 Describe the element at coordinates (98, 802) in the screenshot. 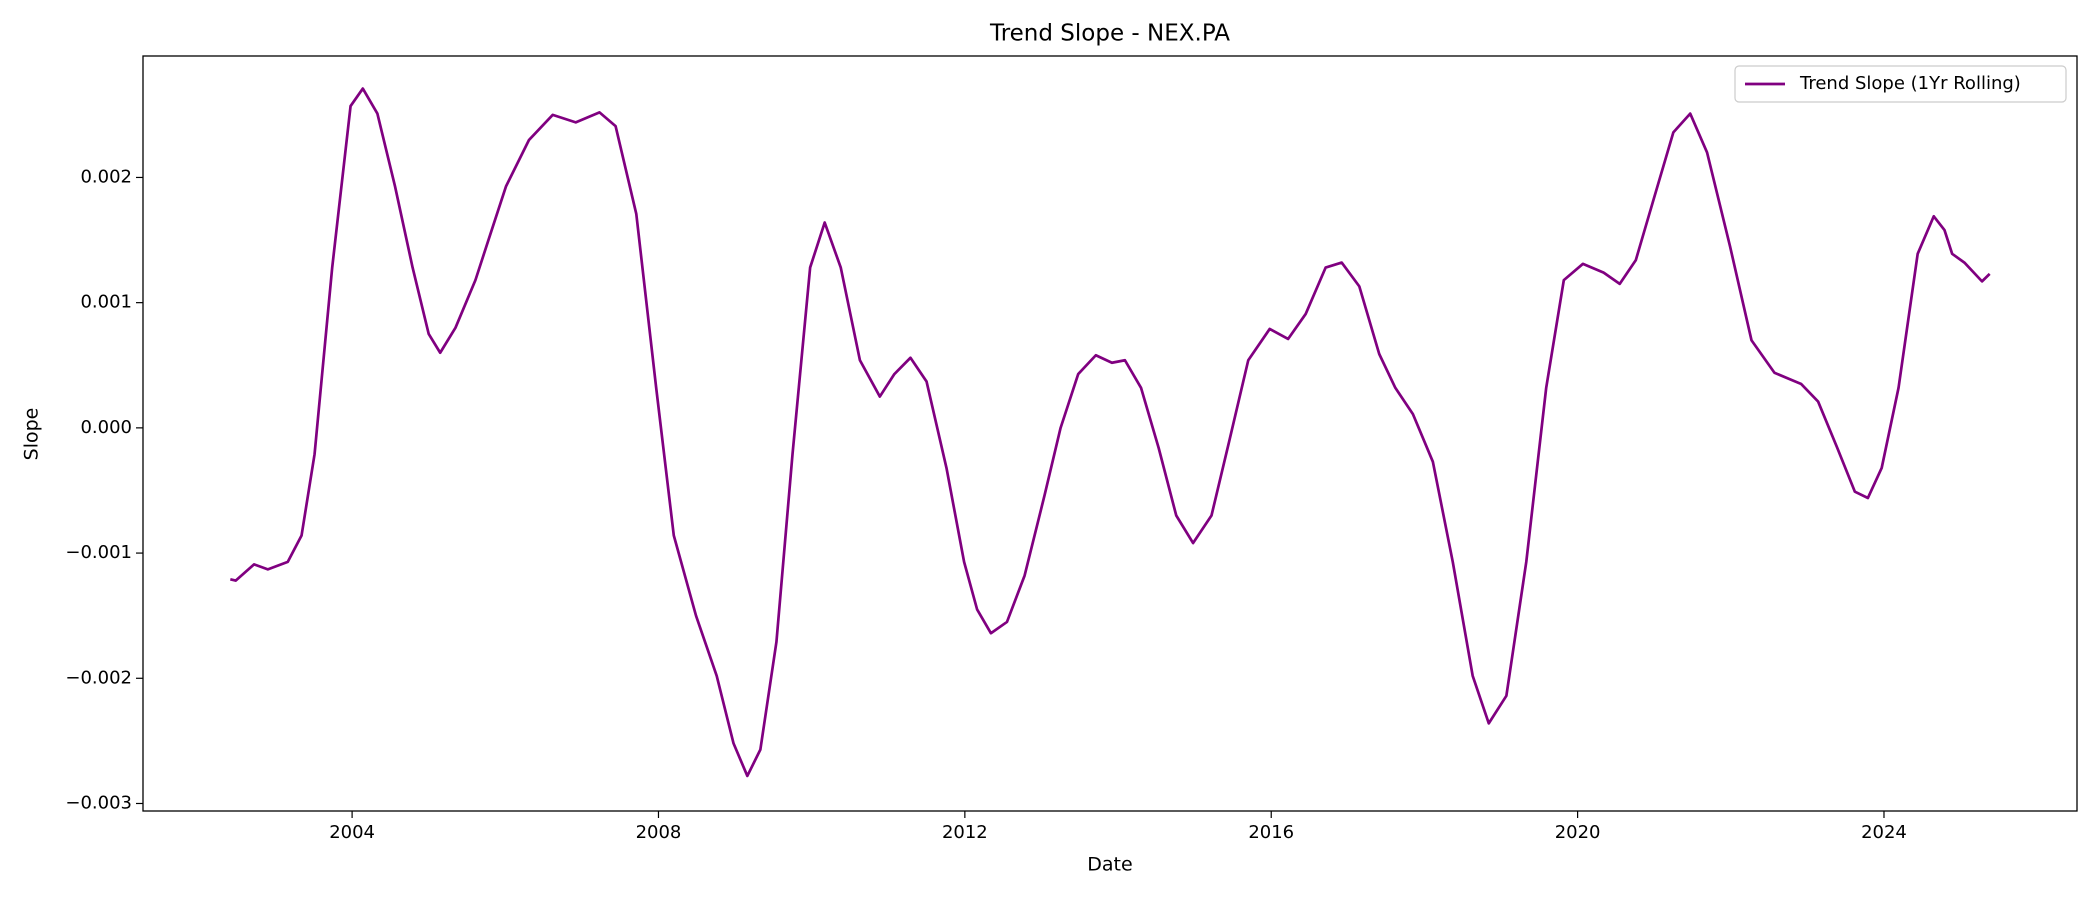

I see `y-tick-label: −0.003` at that location.